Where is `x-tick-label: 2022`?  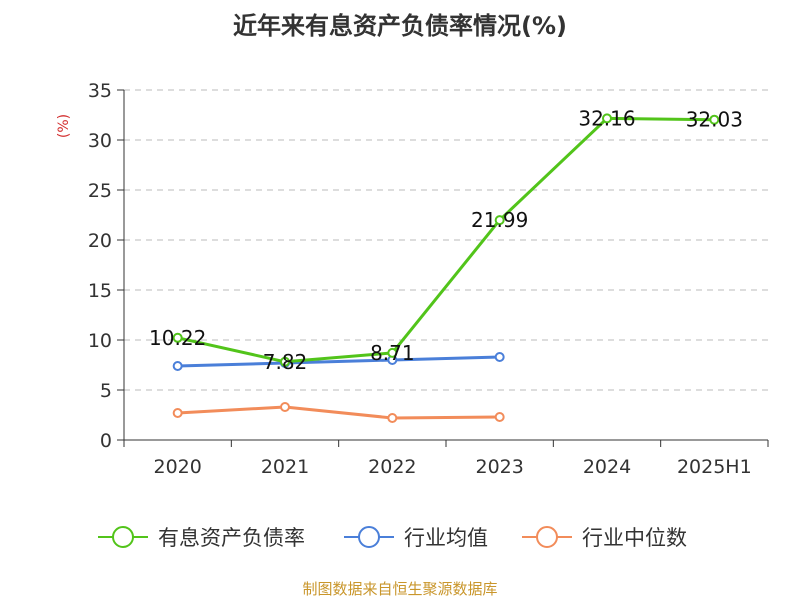 x-tick-label: 2022 is located at coordinates (392, 467).